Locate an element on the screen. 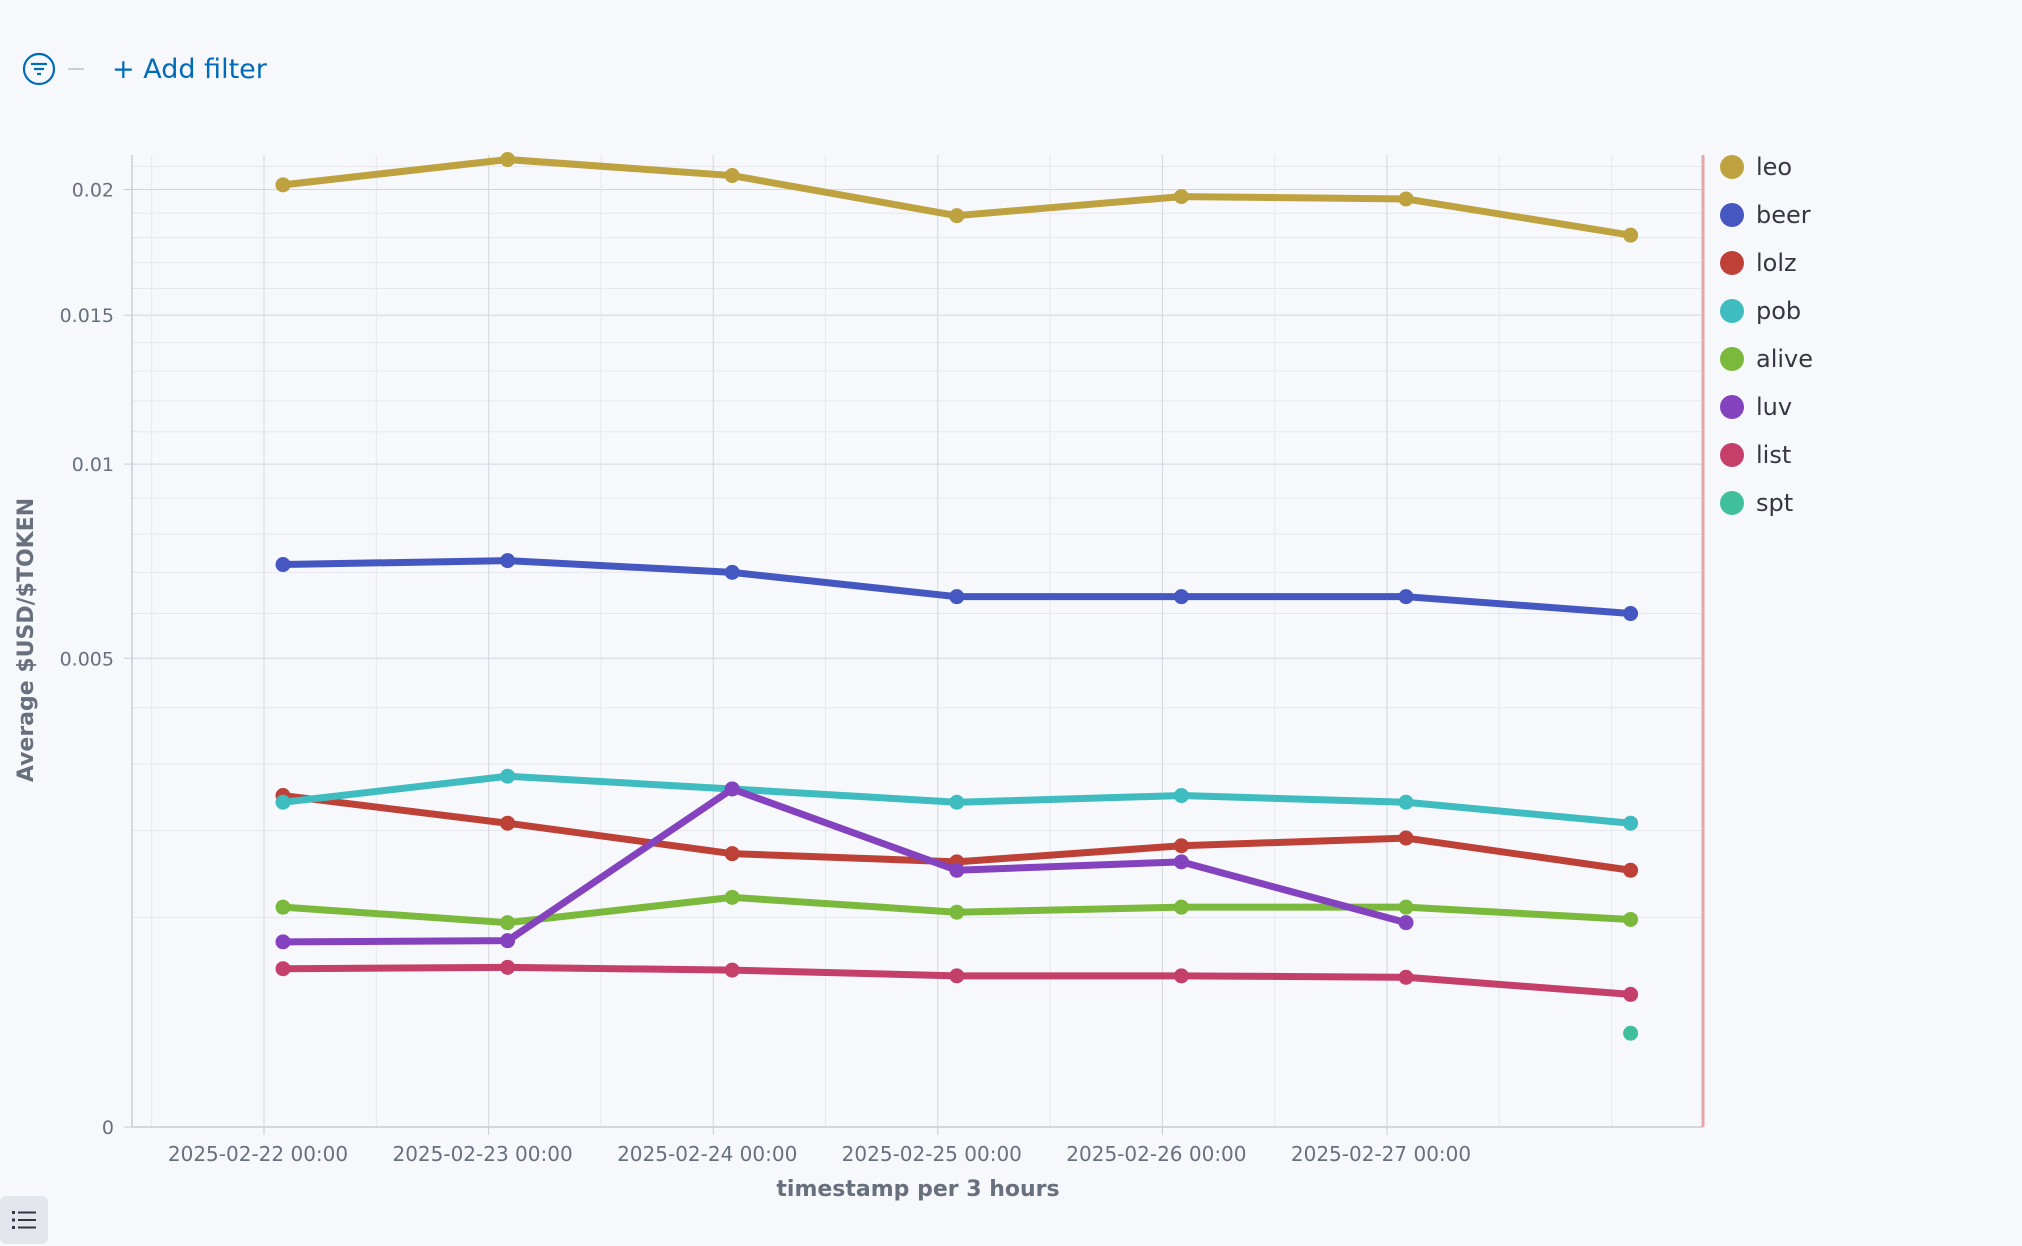  series-luv is located at coordinates (844, 865).